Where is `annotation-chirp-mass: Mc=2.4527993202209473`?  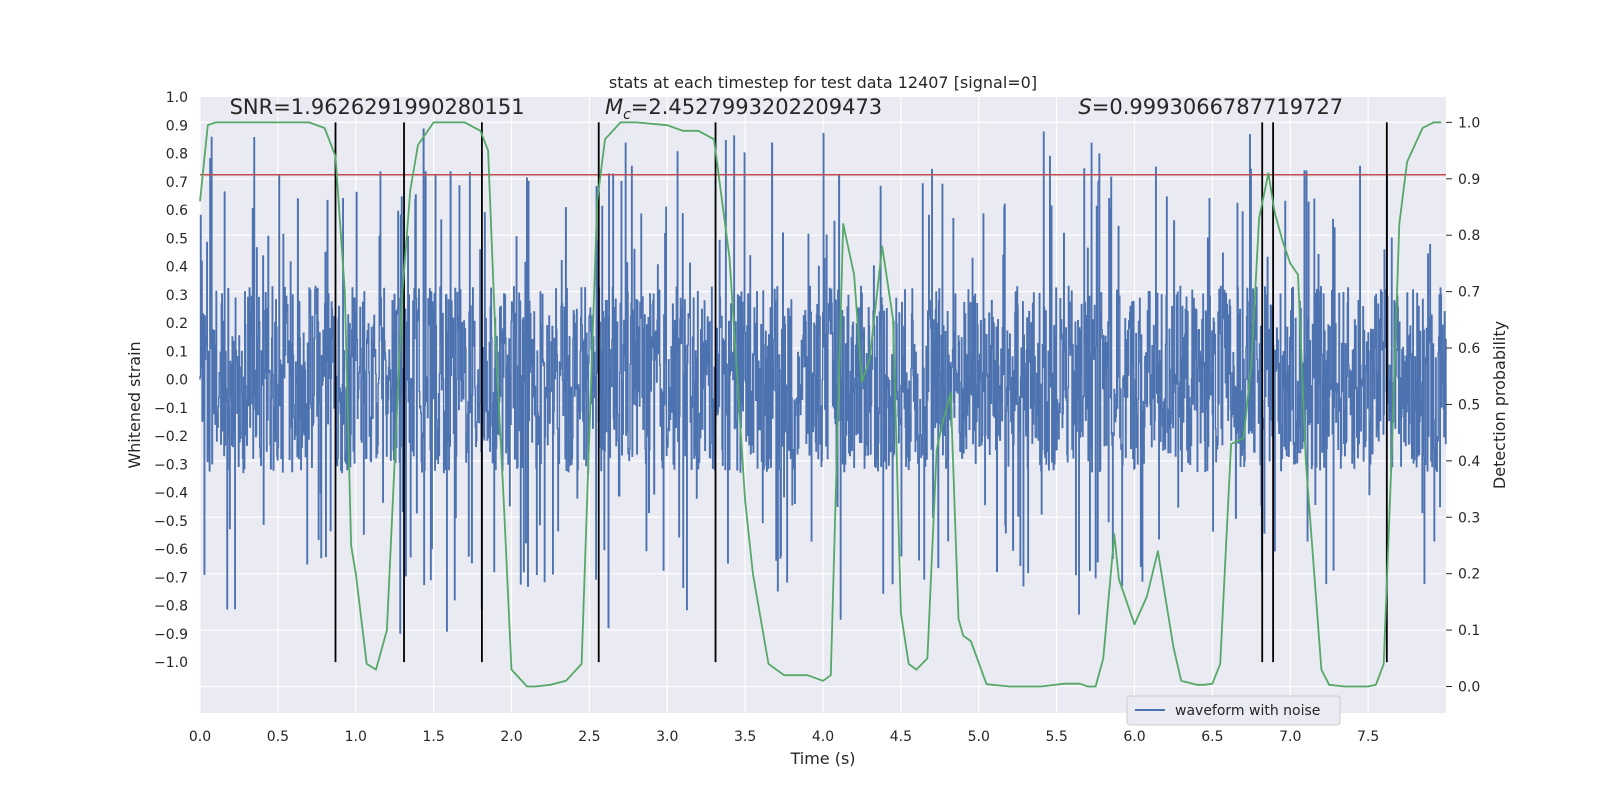
annotation-chirp-mass: Mc=2.4527993202209473 is located at coordinates (743, 109).